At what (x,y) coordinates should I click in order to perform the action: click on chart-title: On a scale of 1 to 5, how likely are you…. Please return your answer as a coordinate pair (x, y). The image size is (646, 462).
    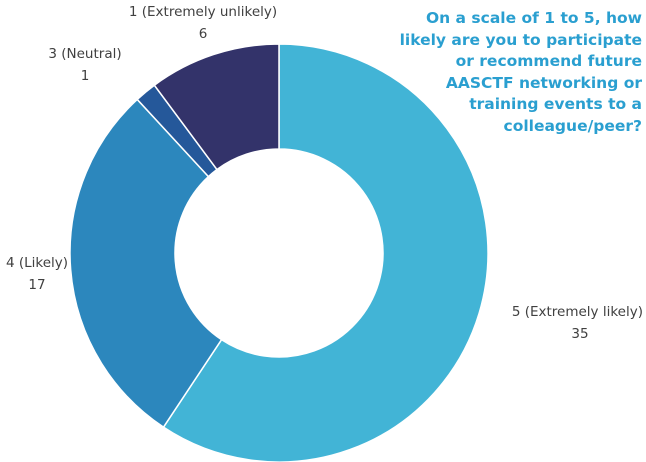
    Looking at the image, I should click on (520, 72).